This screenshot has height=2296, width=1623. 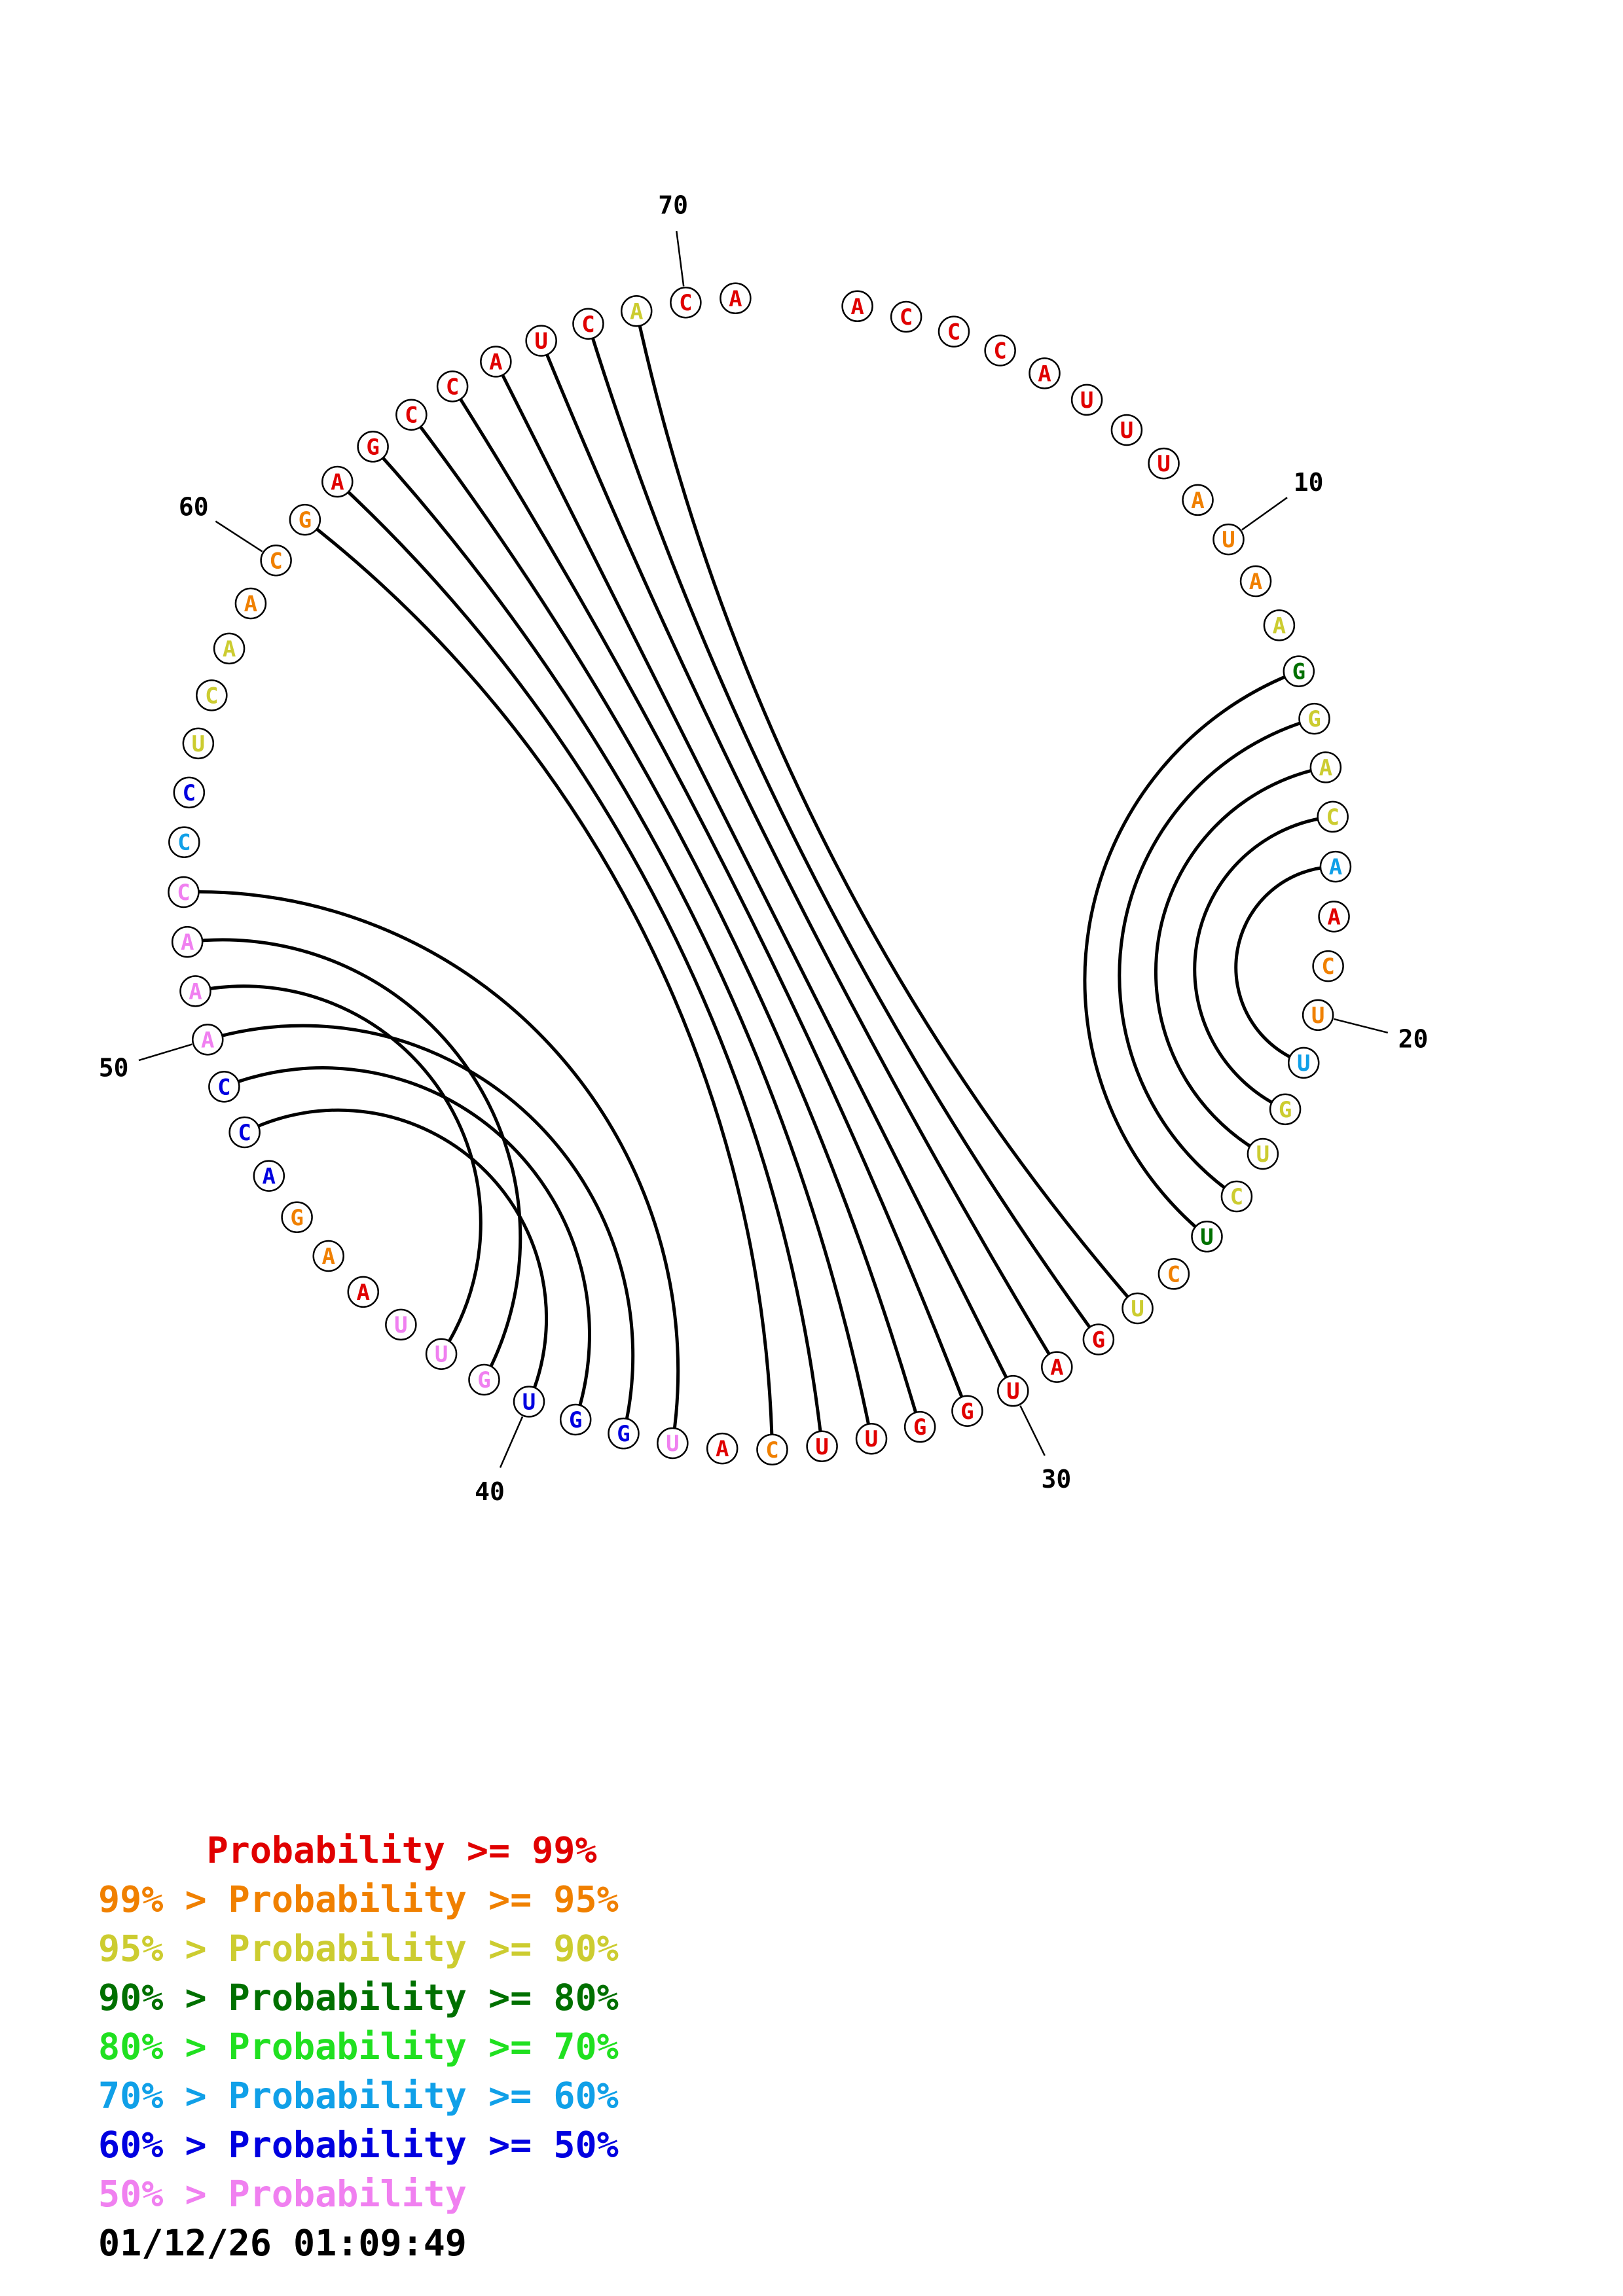 What do you see at coordinates (358, 2145) in the screenshot?
I see `legend-row: 60% > Probability >= 50%` at bounding box center [358, 2145].